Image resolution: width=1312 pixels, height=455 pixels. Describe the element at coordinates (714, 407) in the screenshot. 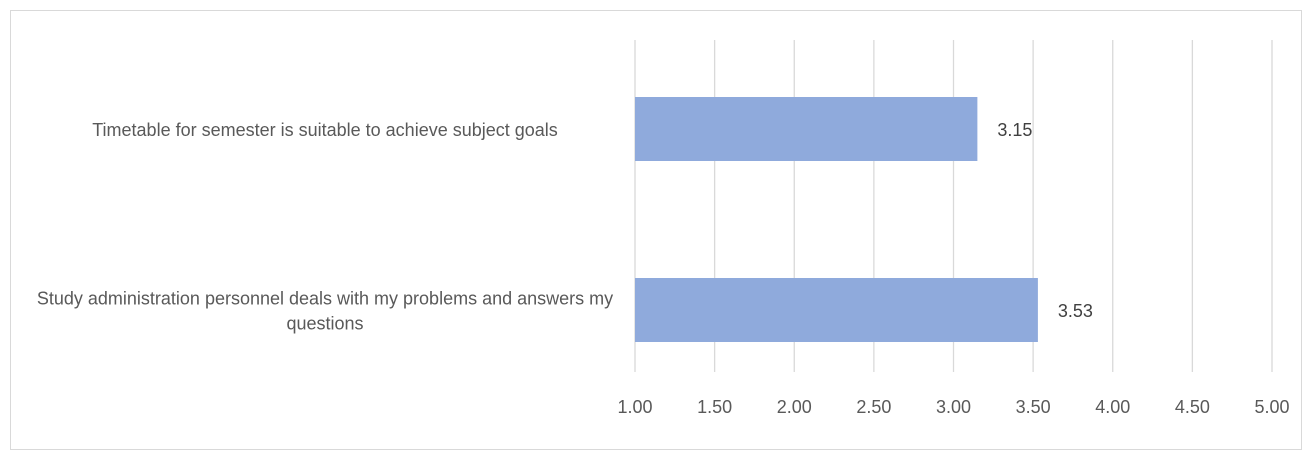

I see `x-tick-label: 1.50` at that location.